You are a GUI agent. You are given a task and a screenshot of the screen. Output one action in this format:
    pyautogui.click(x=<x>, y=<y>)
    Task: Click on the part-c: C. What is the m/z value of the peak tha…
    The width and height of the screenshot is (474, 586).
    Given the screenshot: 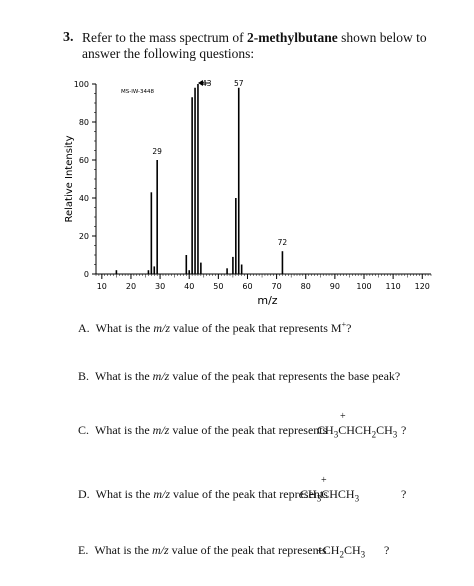 What is the action you would take?
    pyautogui.click(x=203, y=430)
    